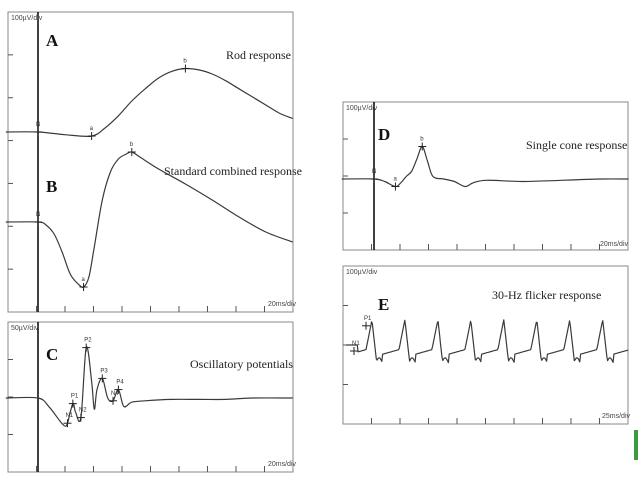 The height and width of the screenshot is (478, 638). I want to click on trace-e, so click(487, 341).